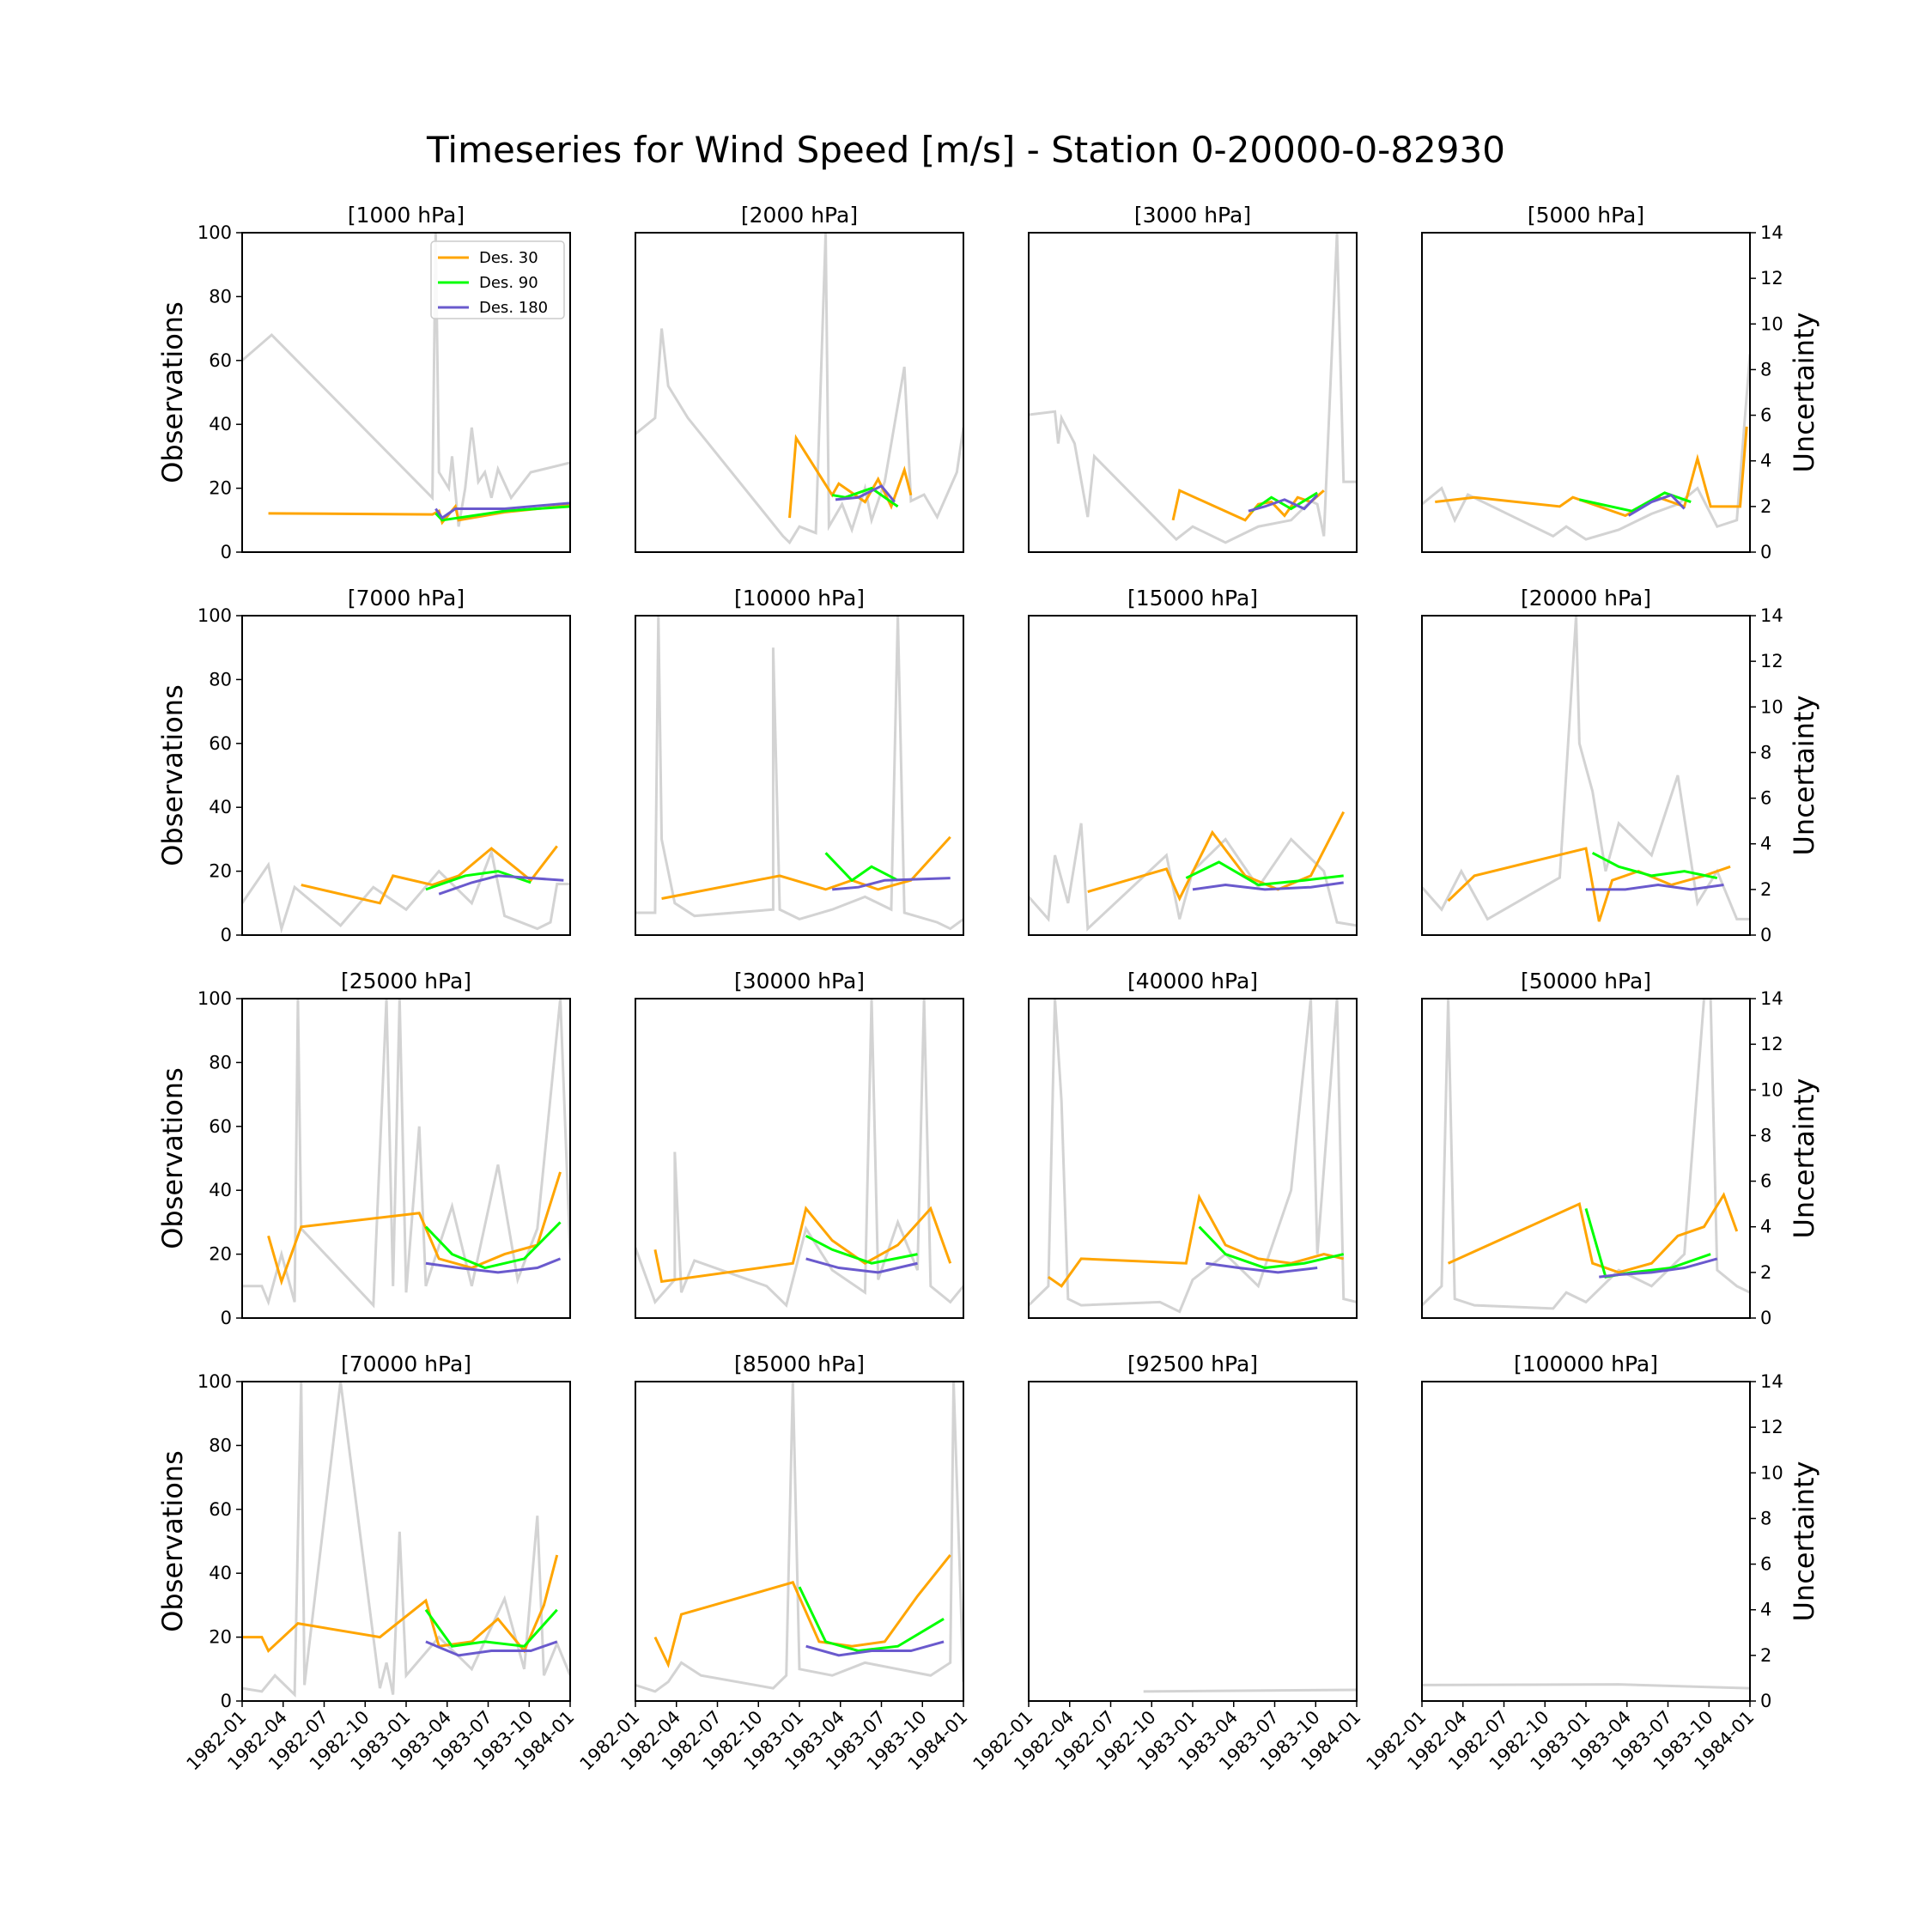  I want to click on panel-7: [15000 hPa], so click(1193, 761).